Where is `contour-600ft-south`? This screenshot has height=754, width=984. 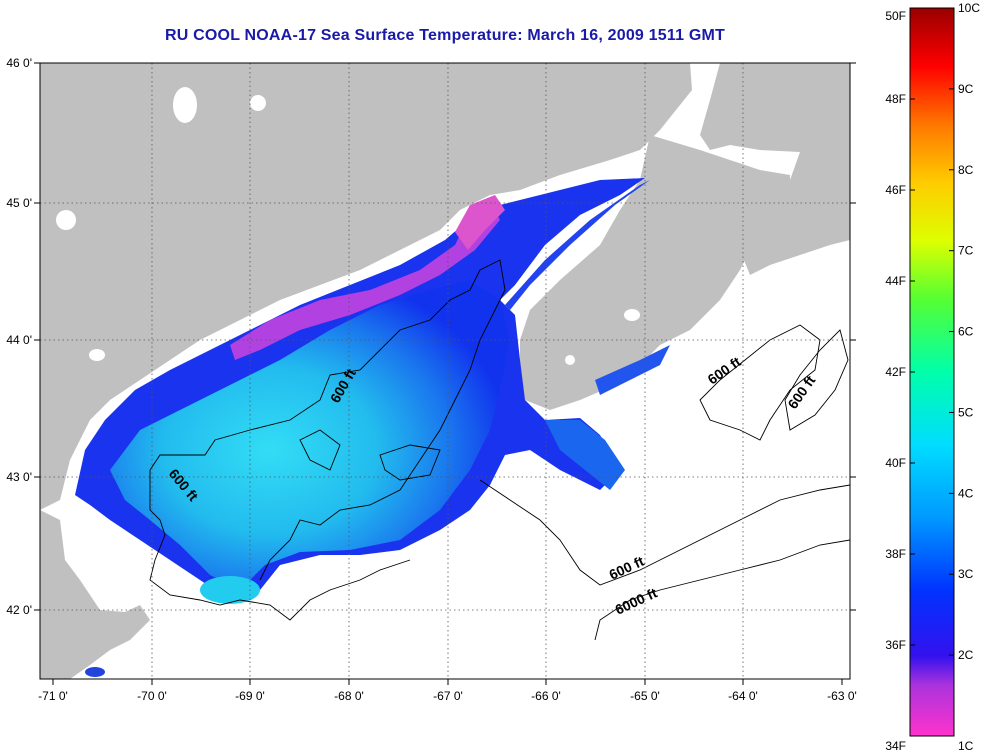
contour-600ft-south is located at coordinates (664, 532).